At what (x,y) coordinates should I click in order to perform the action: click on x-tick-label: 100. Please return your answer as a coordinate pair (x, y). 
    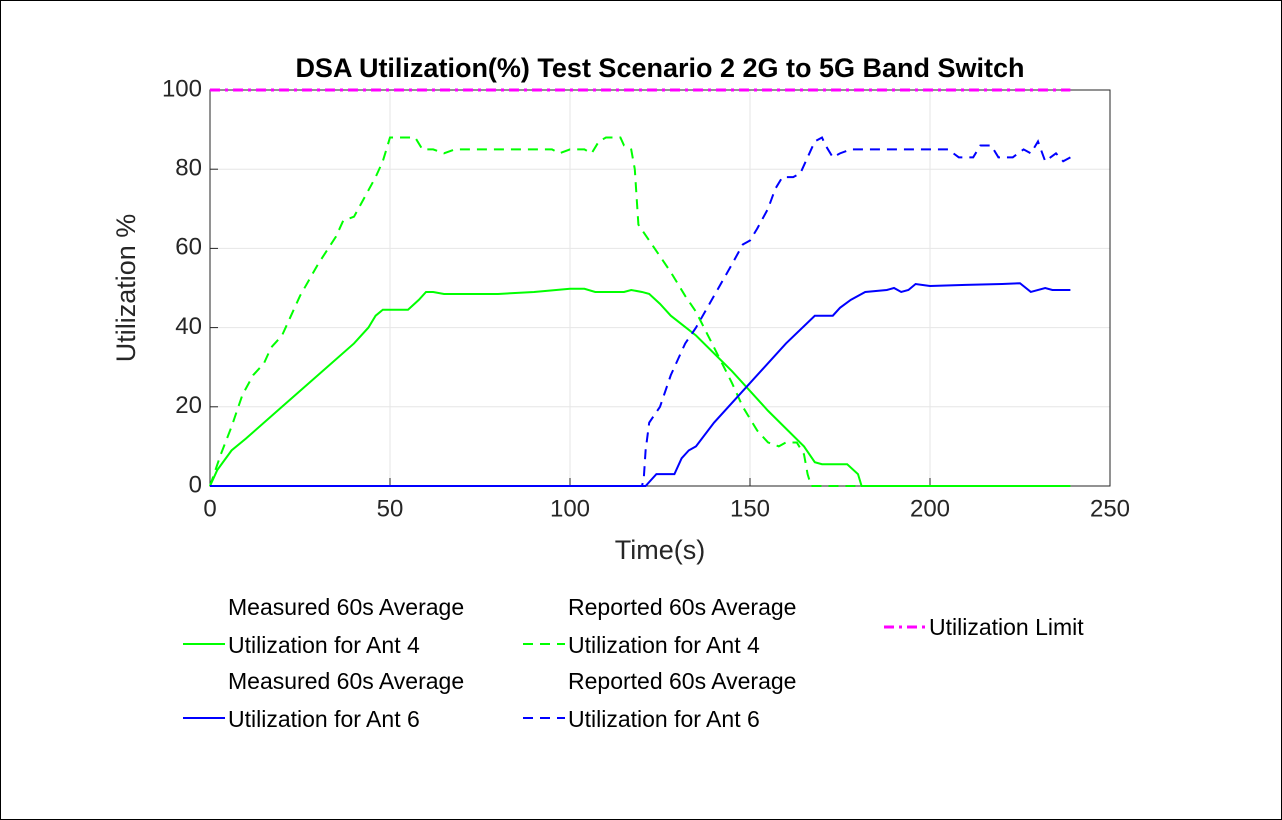
    Looking at the image, I should click on (570, 508).